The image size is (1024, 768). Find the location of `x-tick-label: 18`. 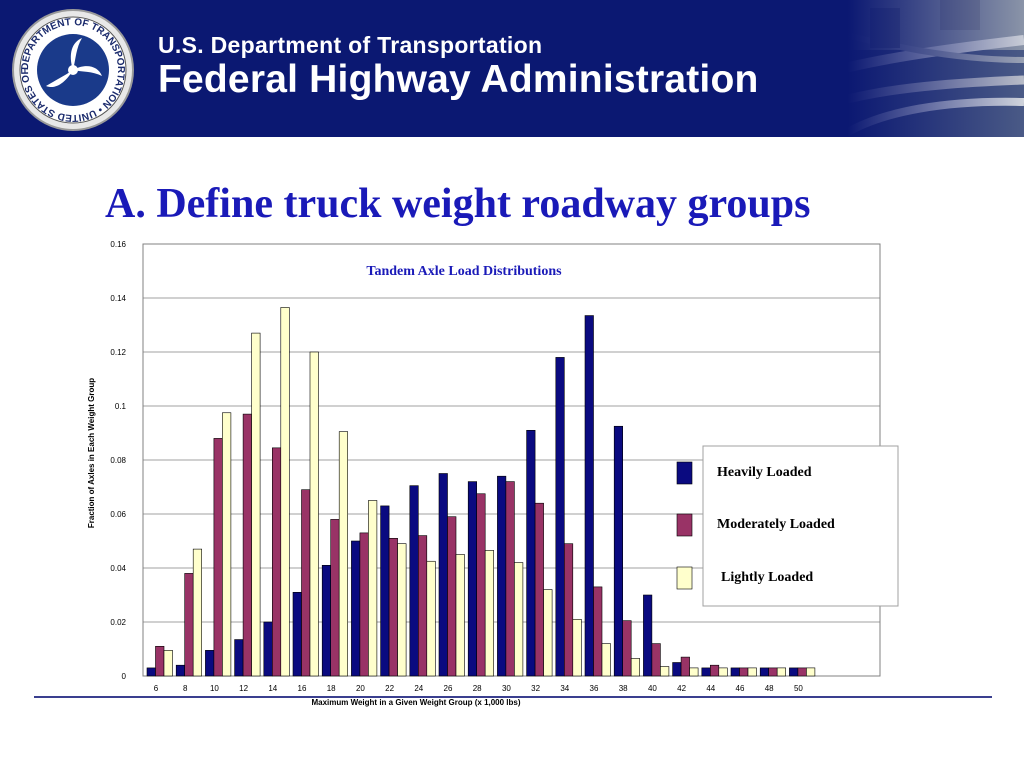

x-tick-label: 18 is located at coordinates (331, 688).